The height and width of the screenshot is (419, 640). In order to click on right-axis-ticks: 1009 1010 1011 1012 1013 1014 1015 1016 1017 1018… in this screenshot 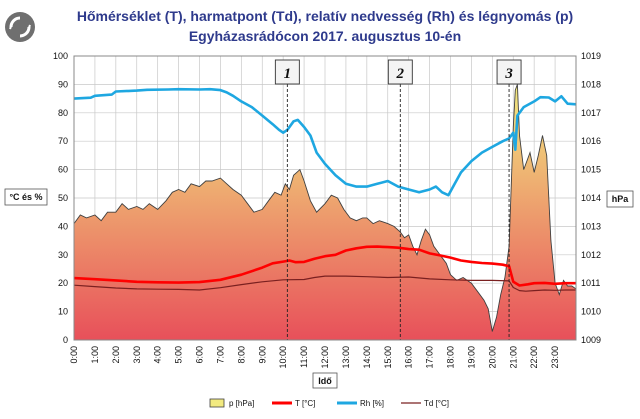, I will do `click(591, 198)`.